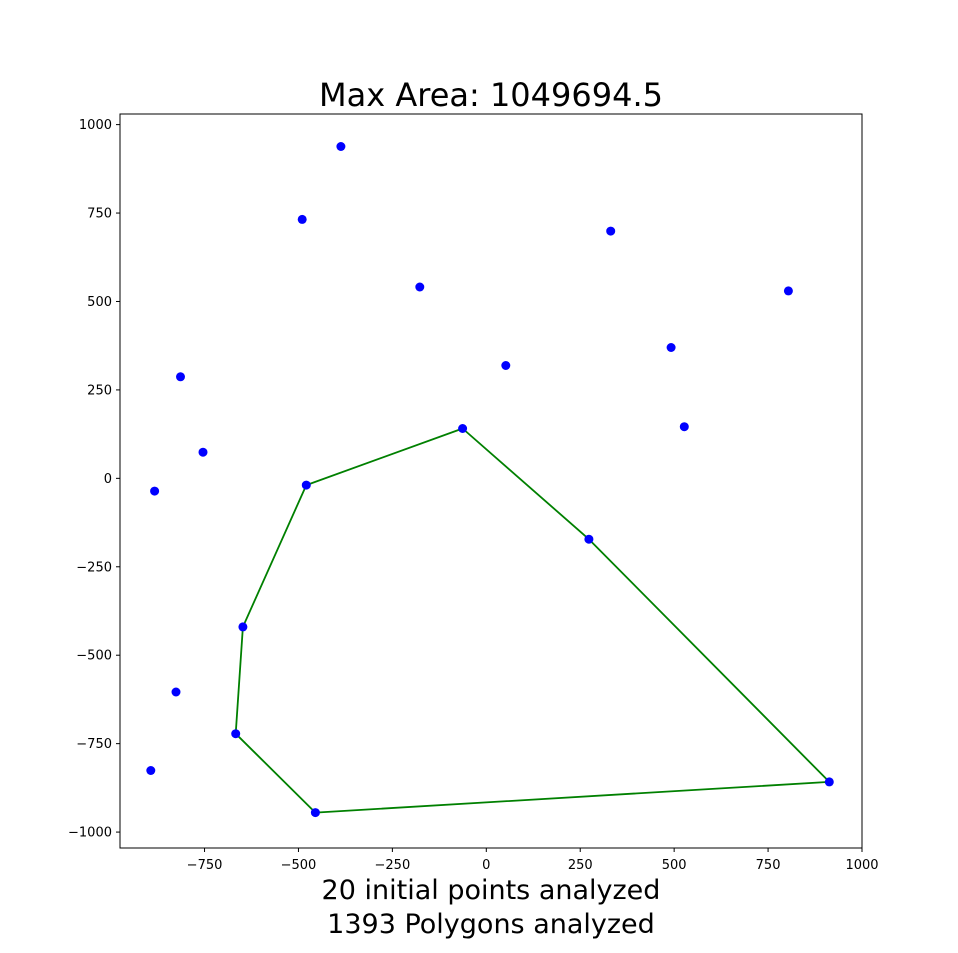  What do you see at coordinates (861, 865) in the screenshot?
I see `x-tick-label-7: 1000` at bounding box center [861, 865].